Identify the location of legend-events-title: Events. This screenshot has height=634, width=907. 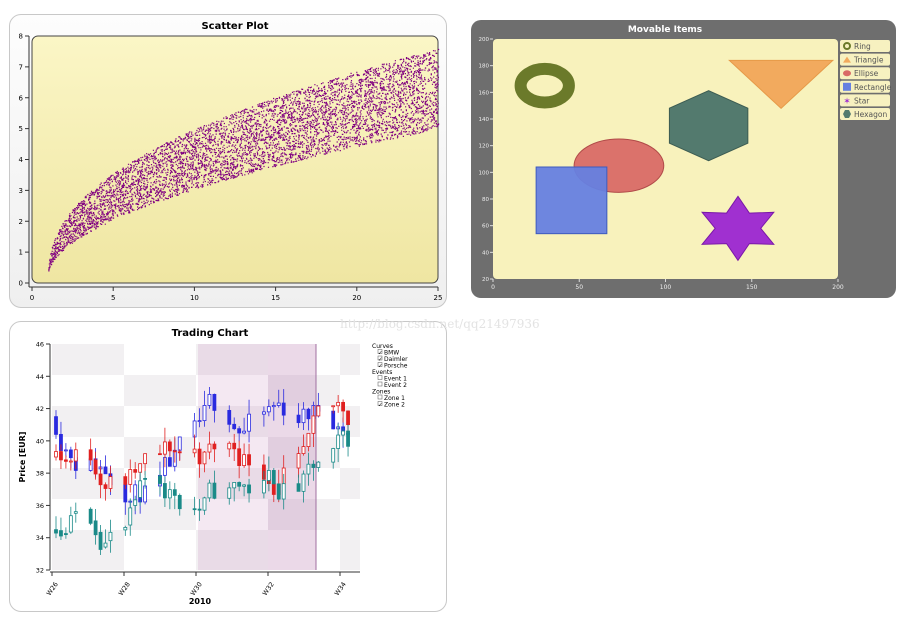
(382, 372).